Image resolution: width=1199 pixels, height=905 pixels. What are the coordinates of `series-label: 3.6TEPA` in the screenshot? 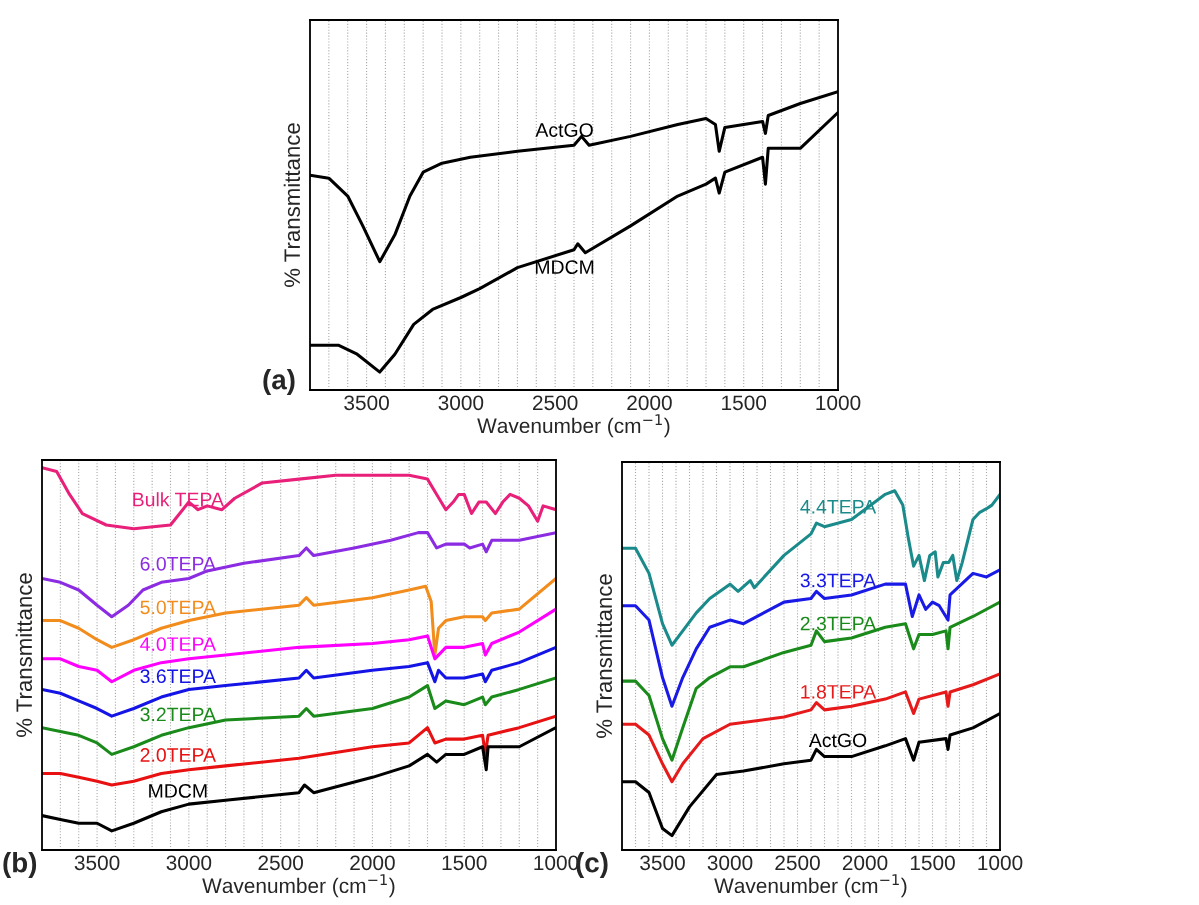 It's located at (178, 676).